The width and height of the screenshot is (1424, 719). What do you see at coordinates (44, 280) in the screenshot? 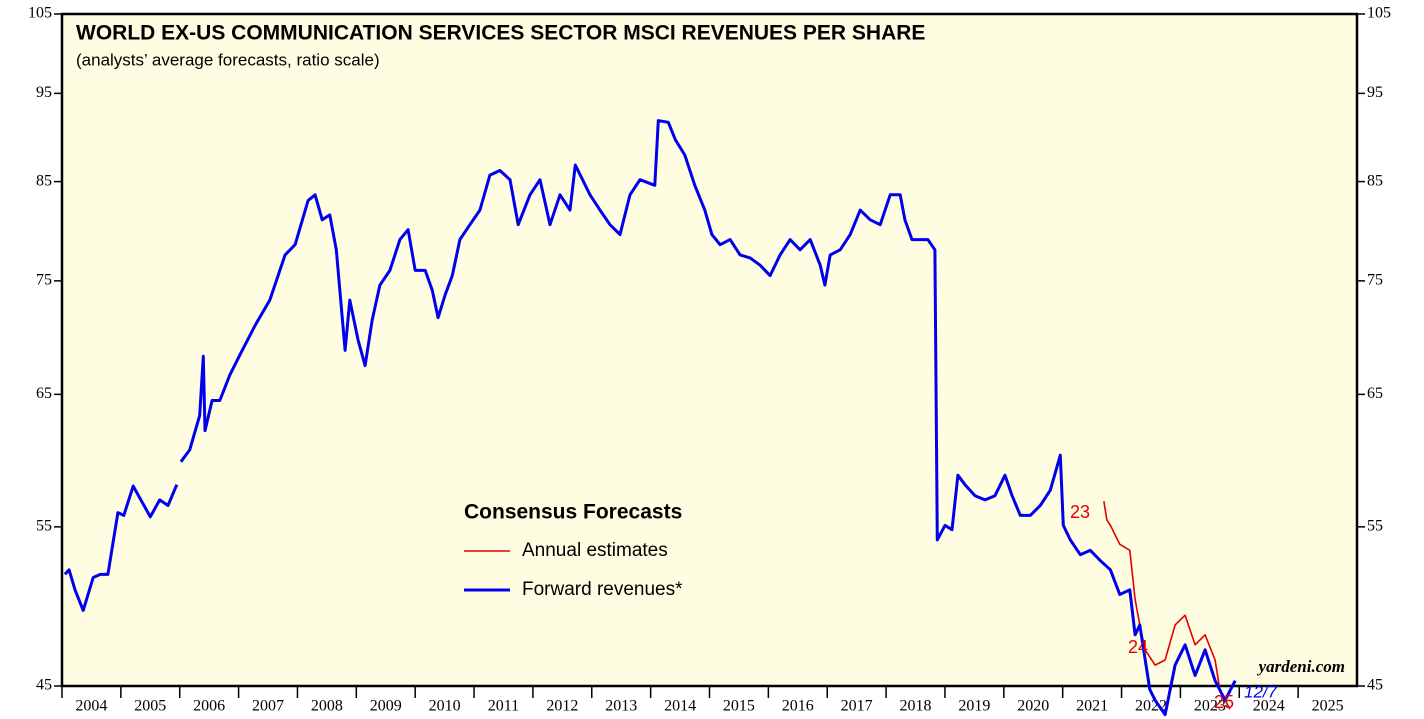
I see `y-tick-label: 75` at bounding box center [44, 280].